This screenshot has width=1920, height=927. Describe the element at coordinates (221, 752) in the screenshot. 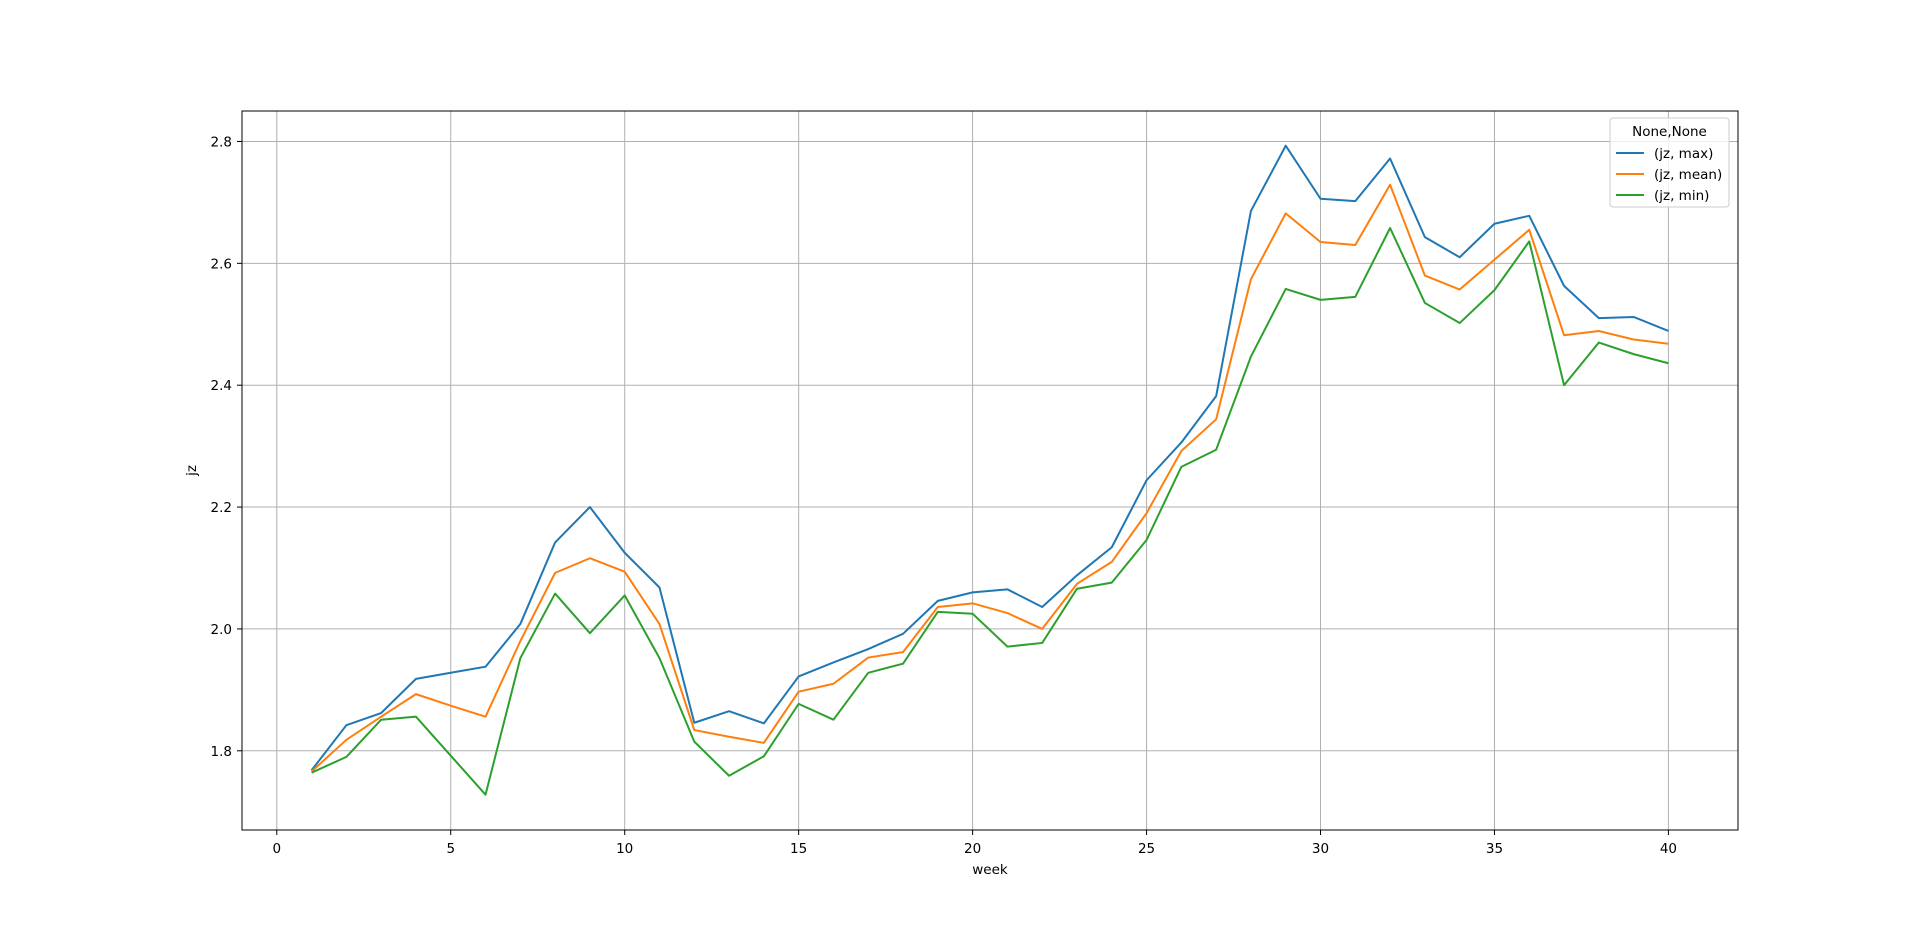

I see `y-tick-label: 1.8` at that location.